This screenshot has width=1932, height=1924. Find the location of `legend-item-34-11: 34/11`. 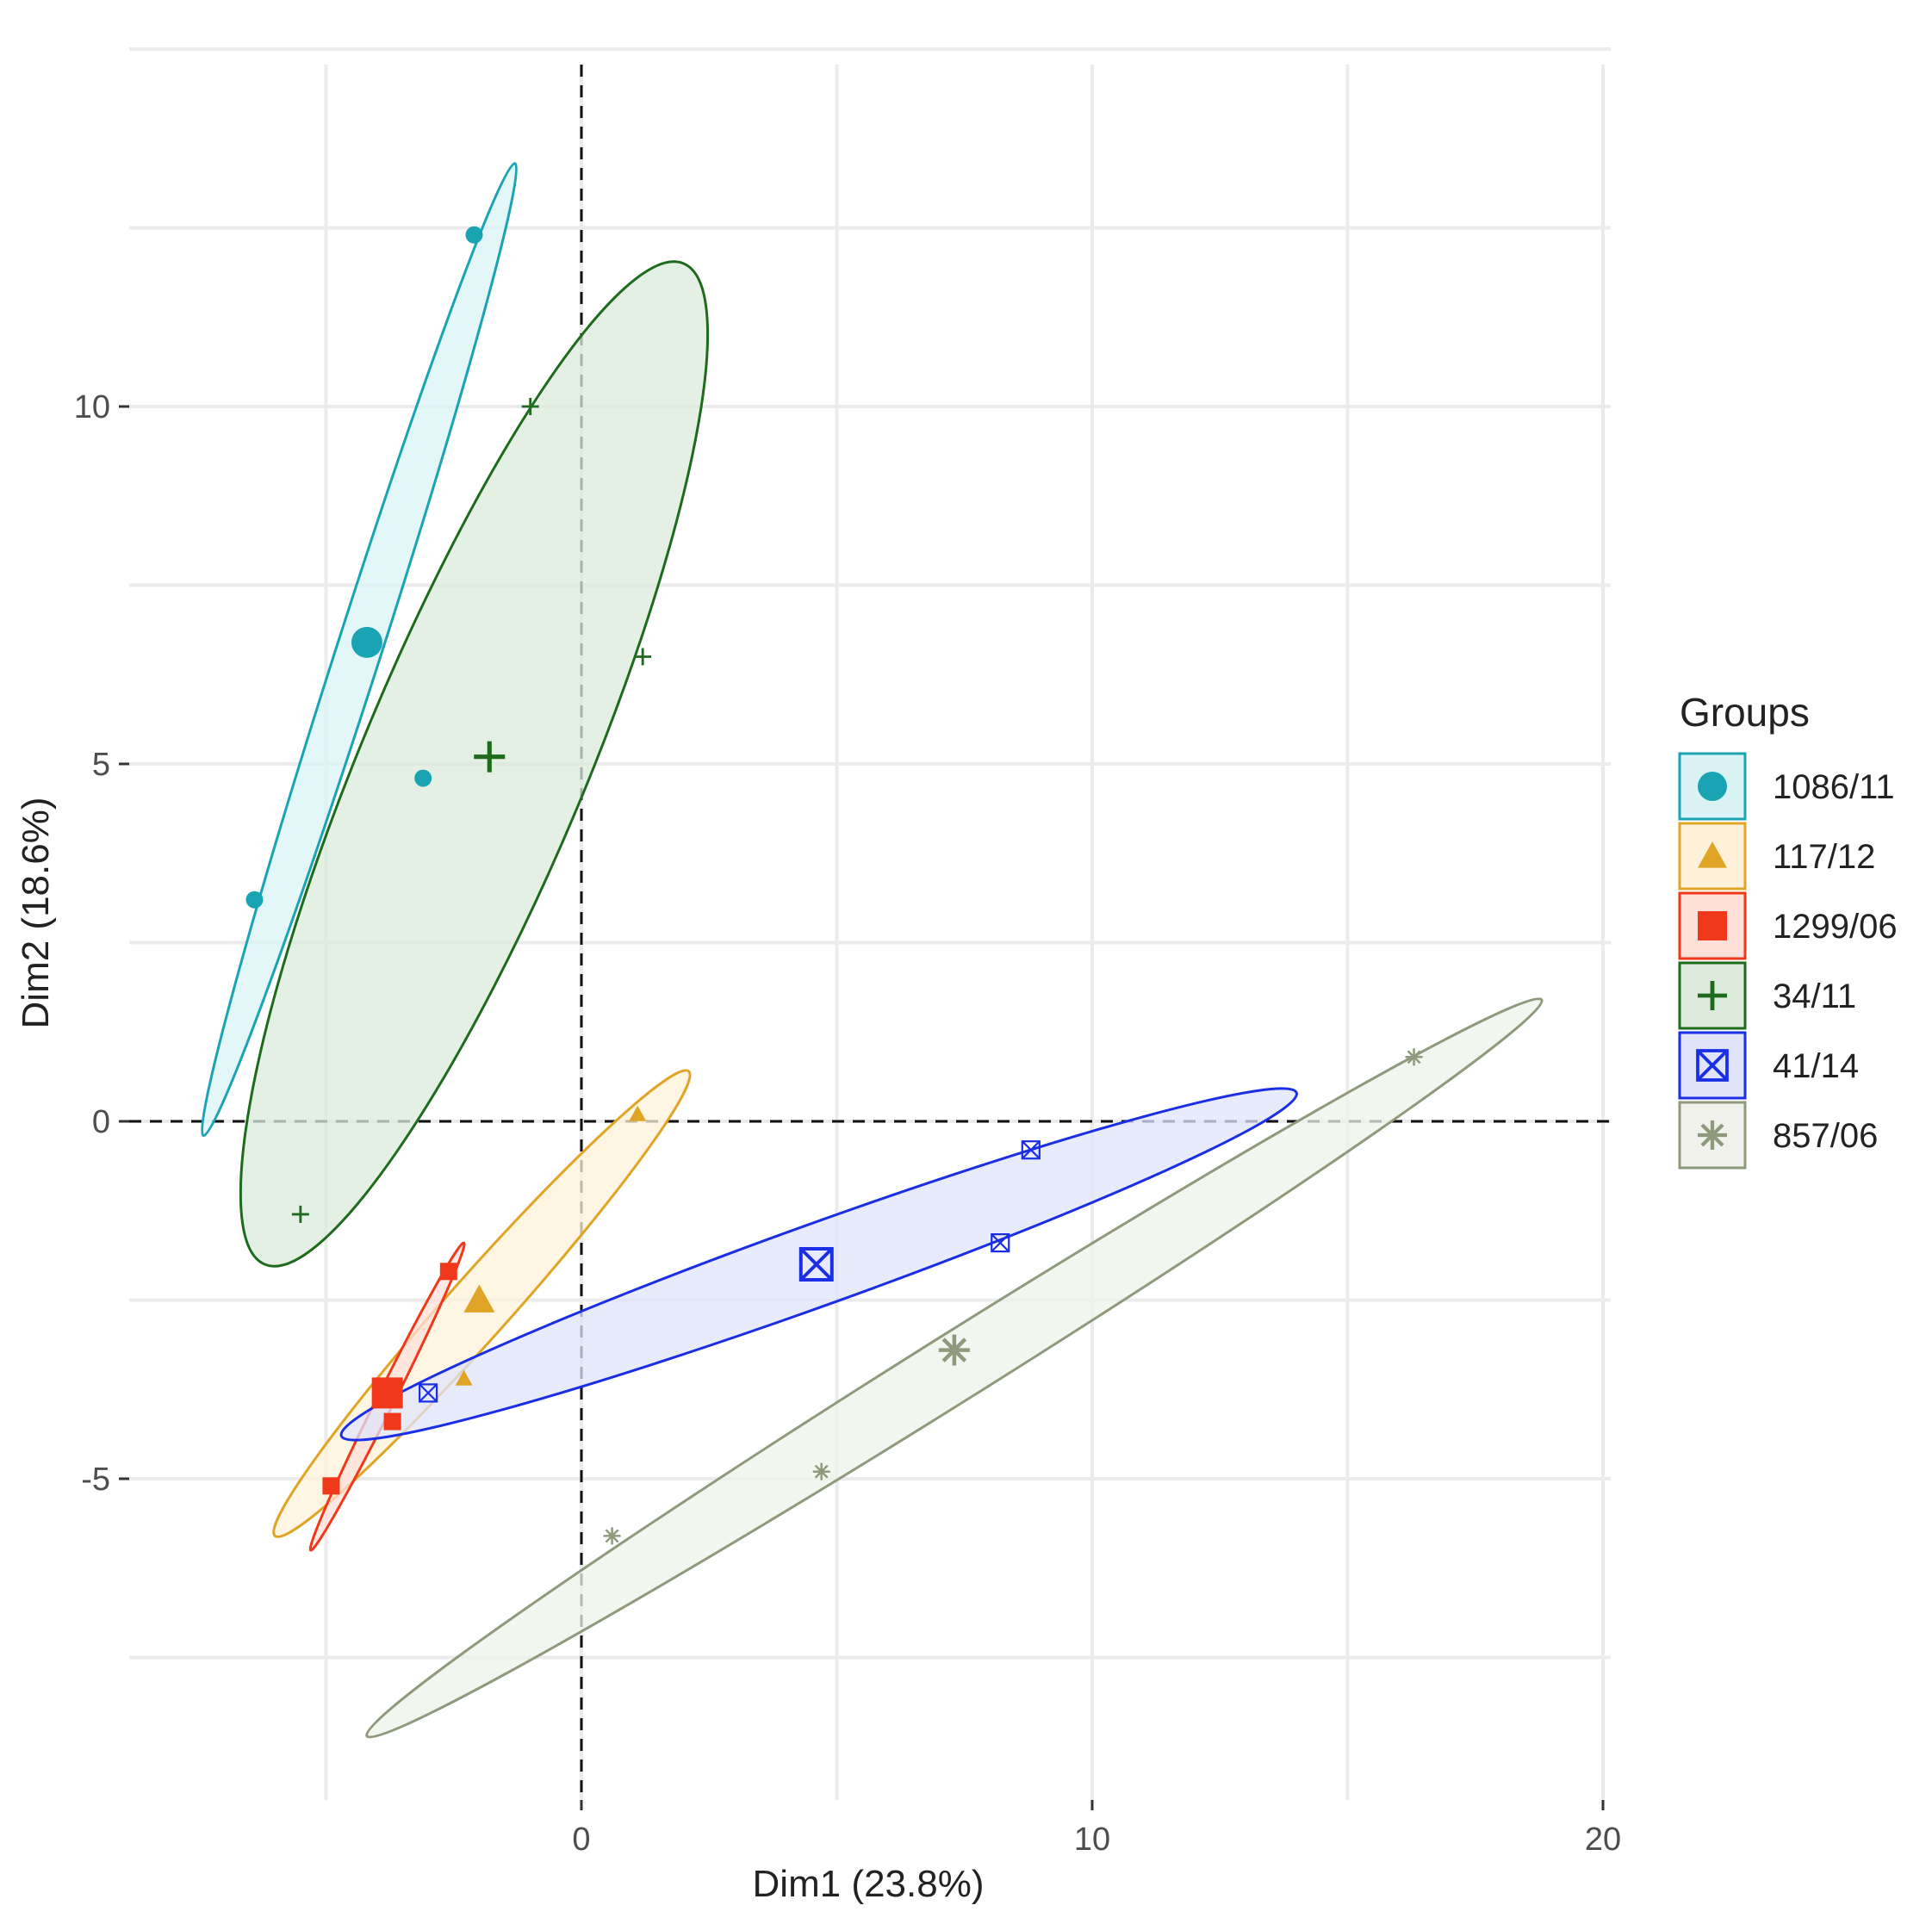

legend-item-34-11: 34/11 is located at coordinates (1767, 995).